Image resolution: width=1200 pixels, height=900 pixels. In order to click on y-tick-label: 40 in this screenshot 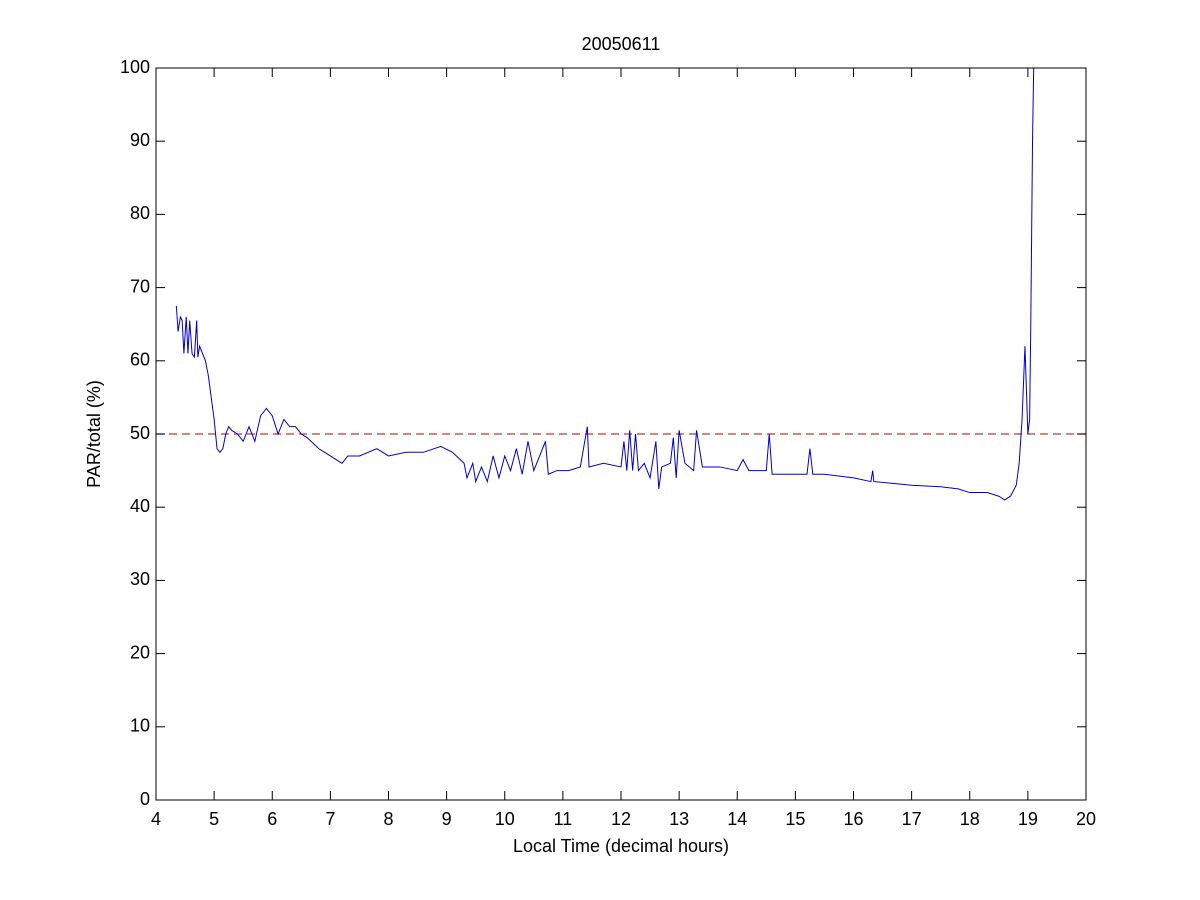, I will do `click(140, 506)`.